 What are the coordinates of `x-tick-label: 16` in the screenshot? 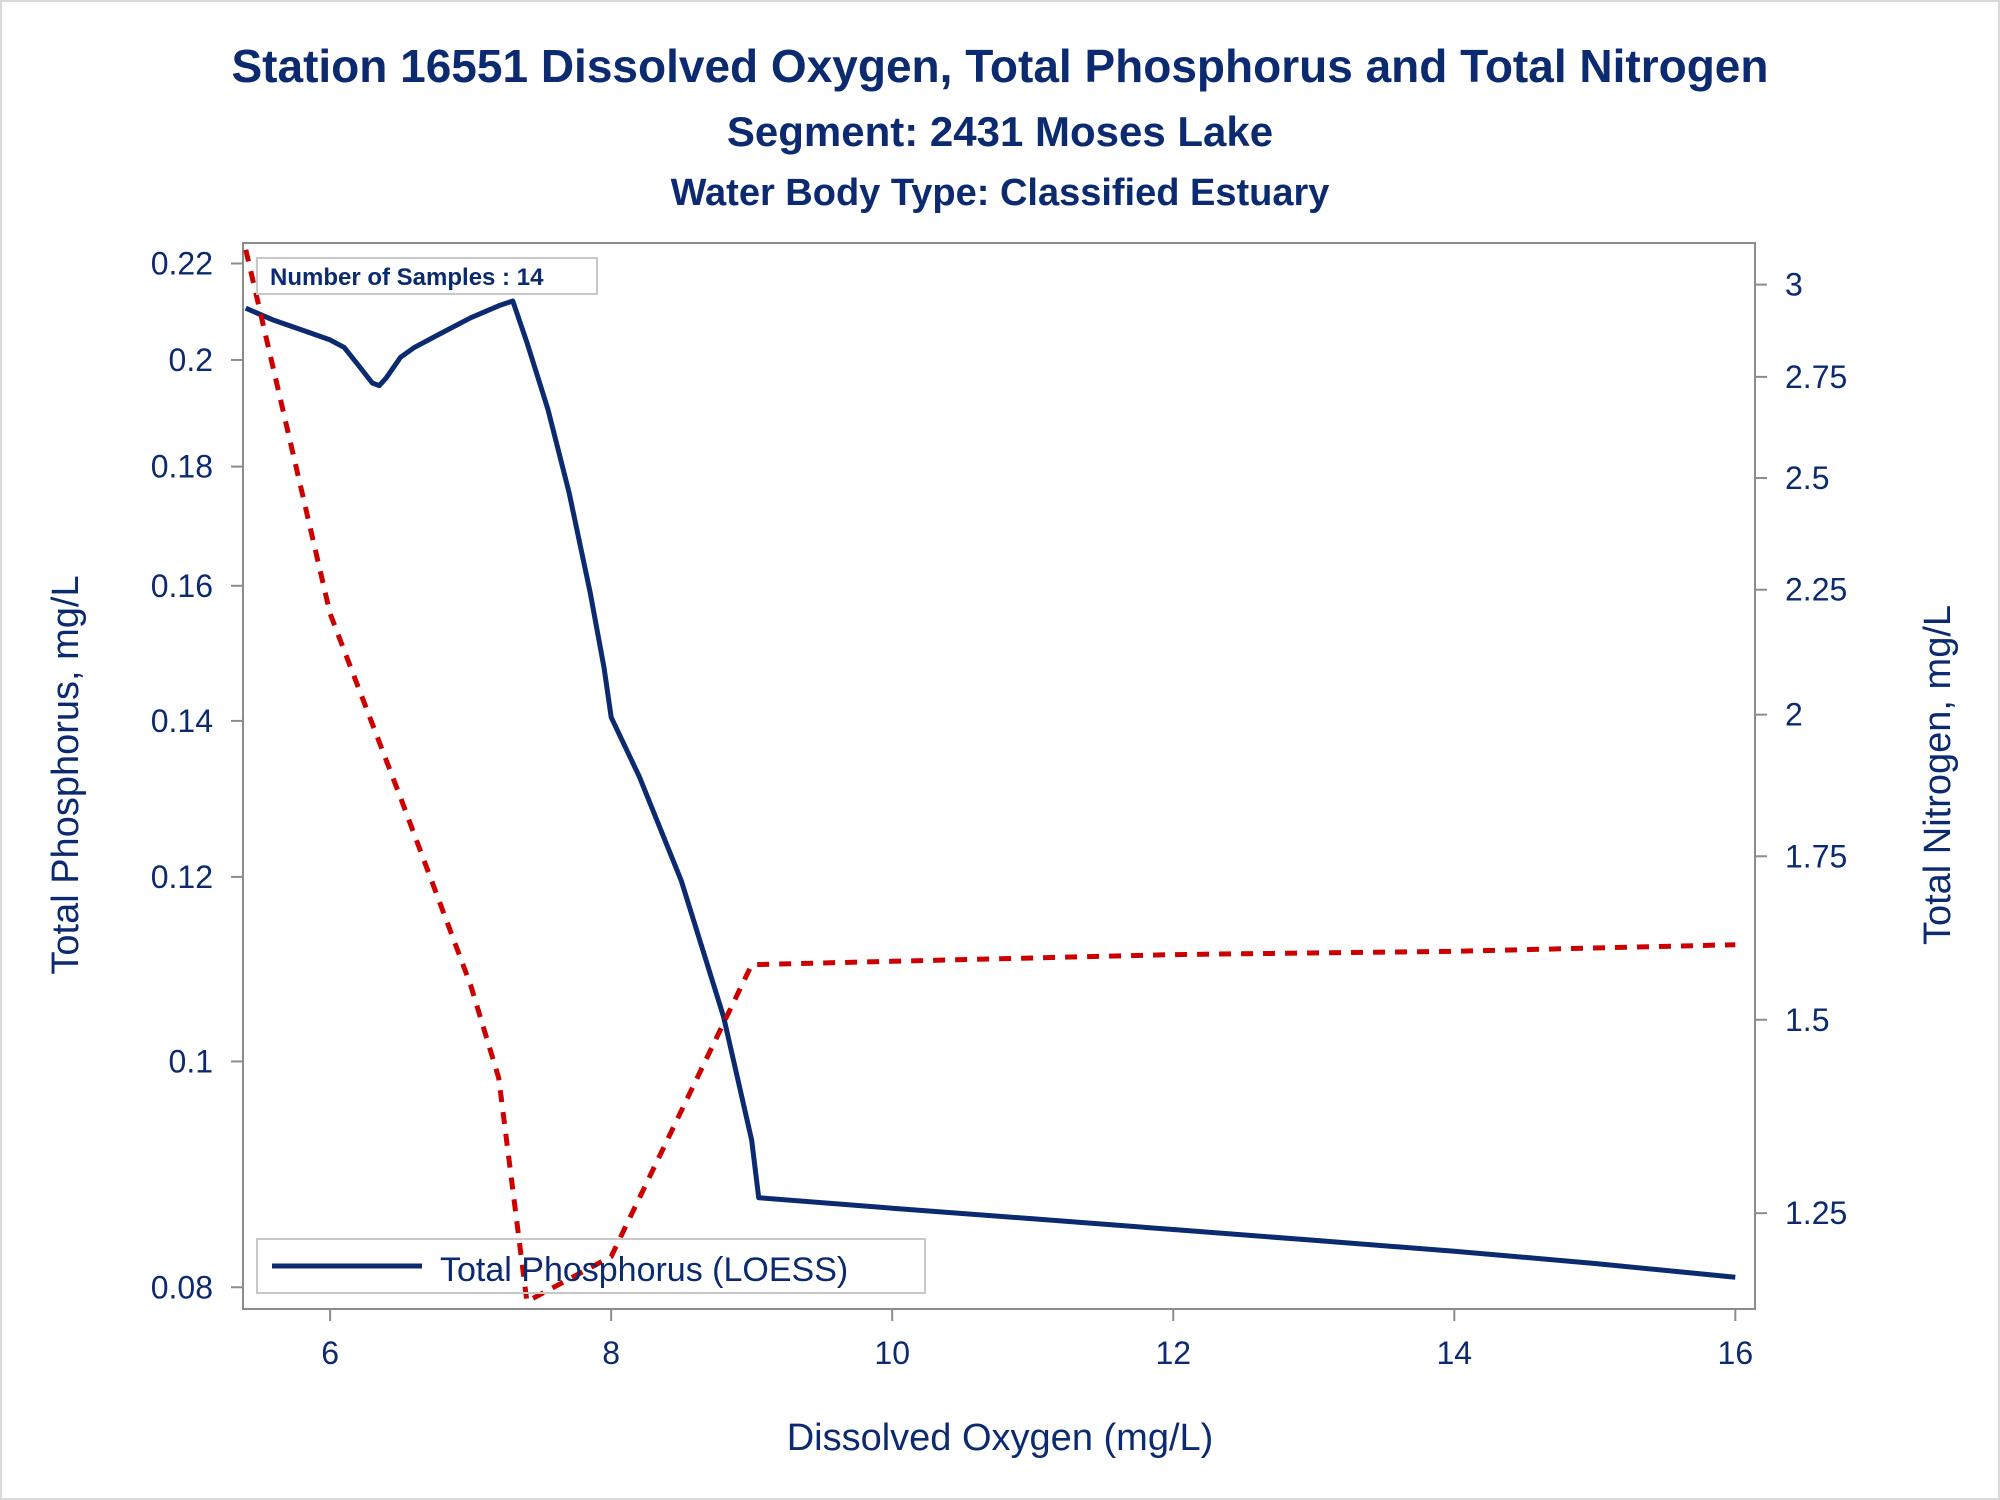 It's located at (1736, 1353).